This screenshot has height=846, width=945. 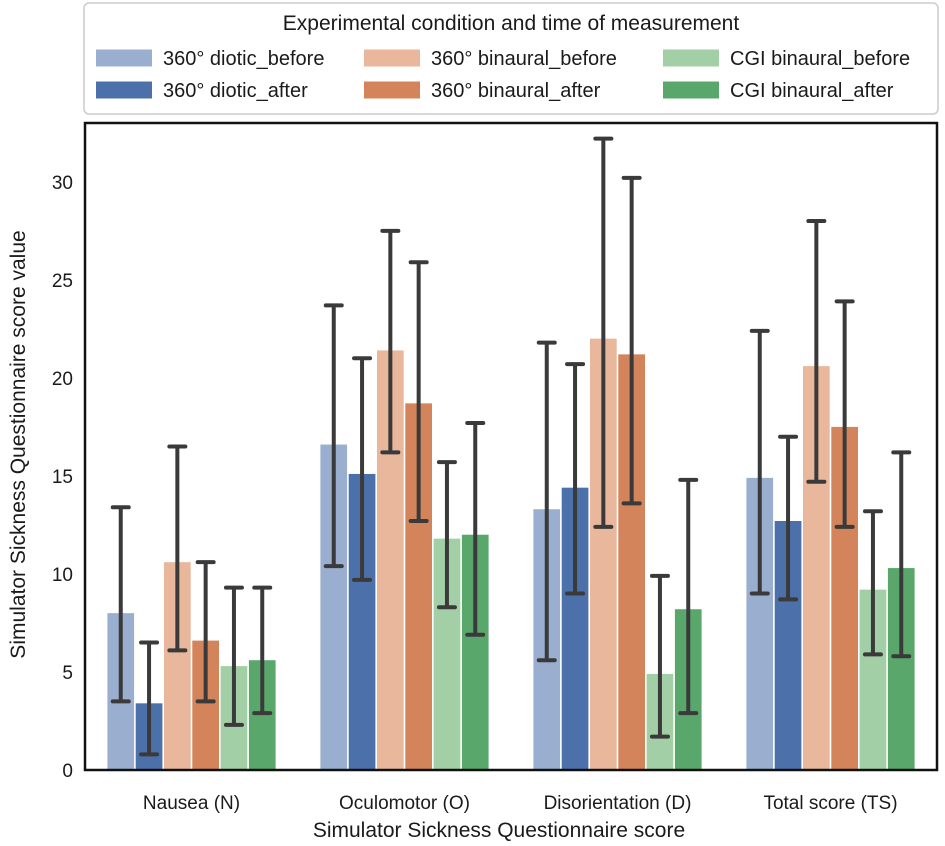 I want to click on y-tick-label: 5, so click(x=67, y=673).